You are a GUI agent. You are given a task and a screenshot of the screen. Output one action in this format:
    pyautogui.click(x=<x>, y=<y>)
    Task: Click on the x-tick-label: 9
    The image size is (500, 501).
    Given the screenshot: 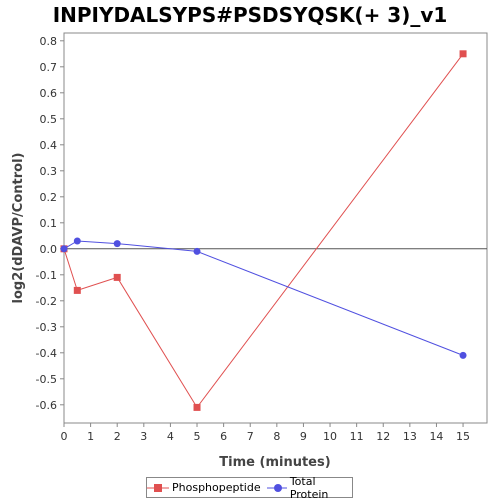 What is the action you would take?
    pyautogui.click(x=303, y=436)
    